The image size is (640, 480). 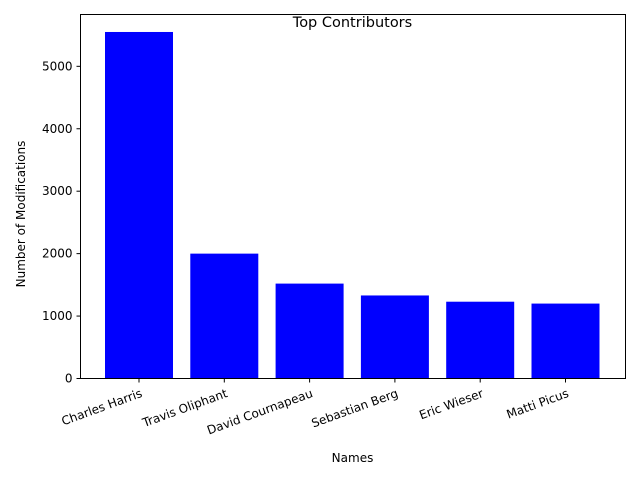 I want to click on y-tick-label-1: 1000, so click(x=57, y=316).